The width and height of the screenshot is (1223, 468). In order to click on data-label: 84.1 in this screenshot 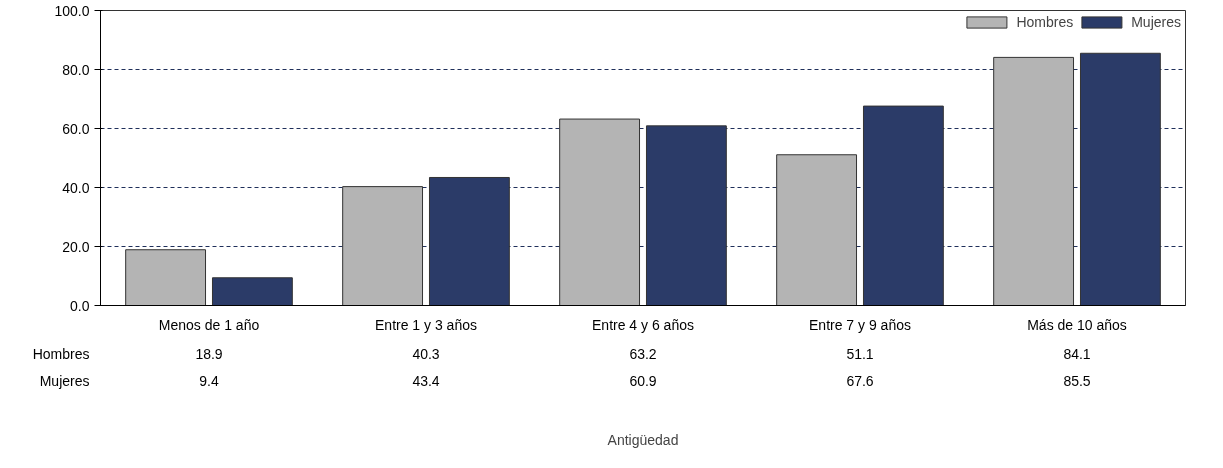, I will do `click(1077, 353)`.